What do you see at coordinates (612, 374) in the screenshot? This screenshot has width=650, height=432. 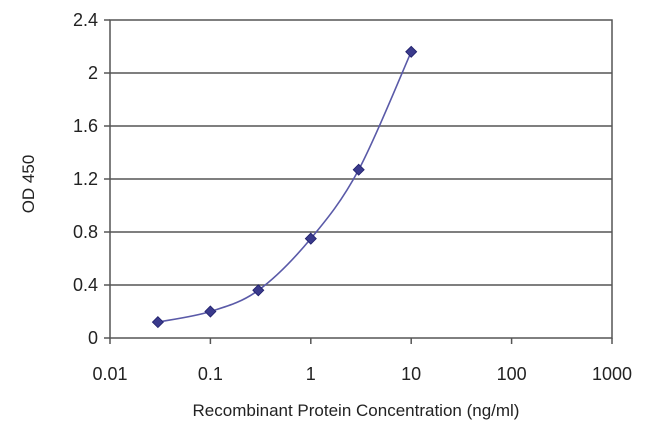 I see `x-tick-label: 1000` at bounding box center [612, 374].